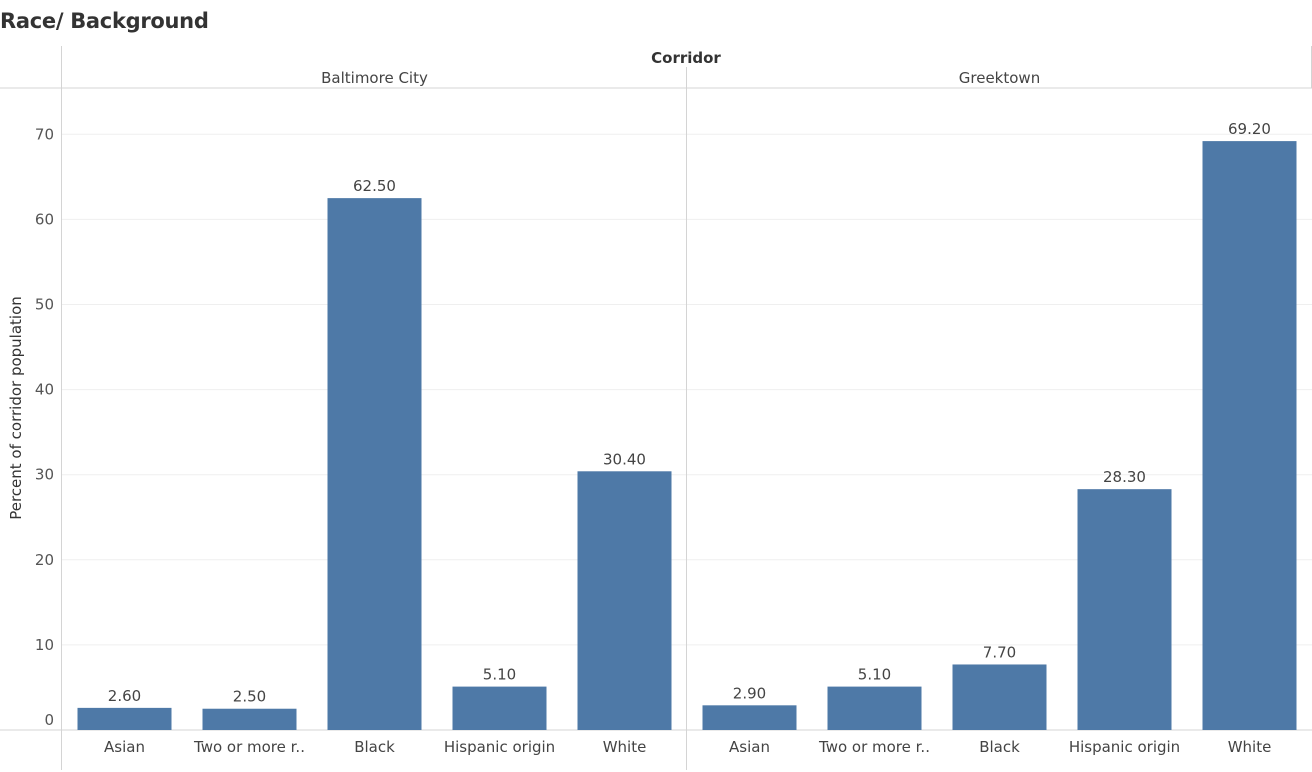  What do you see at coordinates (44, 645) in the screenshot?
I see `y-tick-label: 10` at bounding box center [44, 645].